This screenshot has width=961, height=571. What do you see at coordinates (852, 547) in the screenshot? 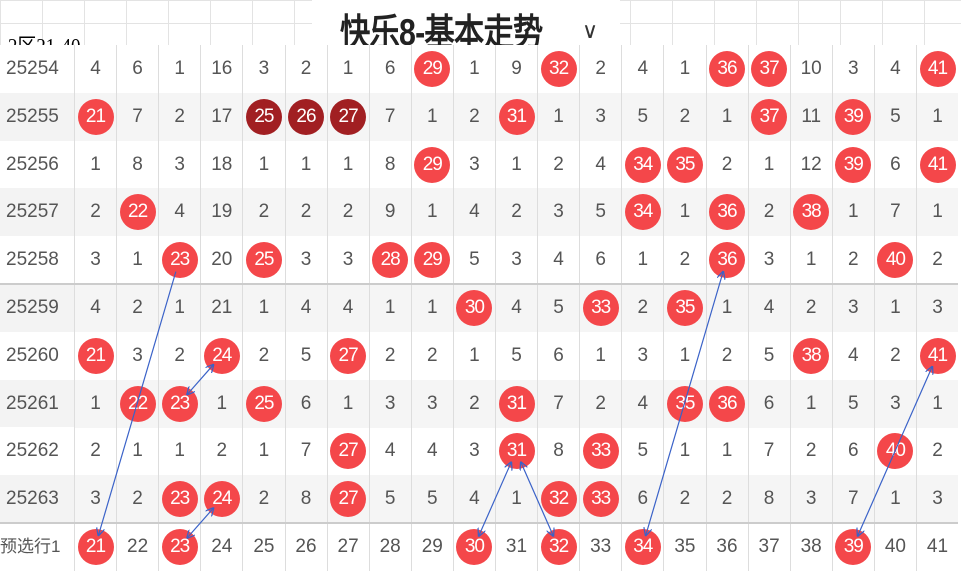
I see `cell-39: 39` at bounding box center [852, 547].